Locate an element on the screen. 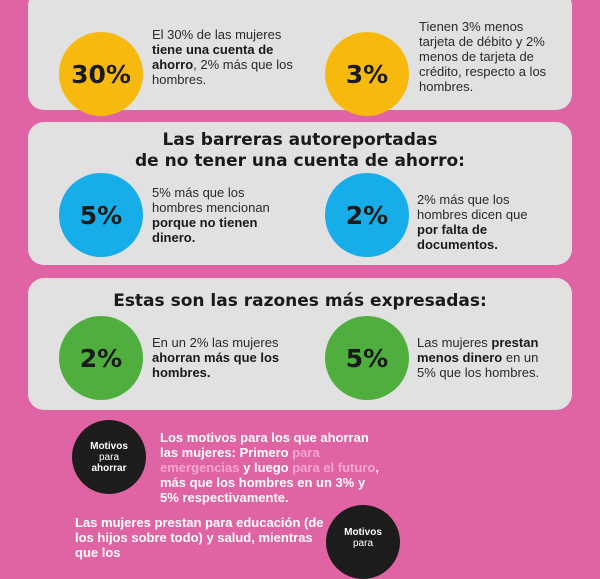  text-part: y luego is located at coordinates (266, 467).